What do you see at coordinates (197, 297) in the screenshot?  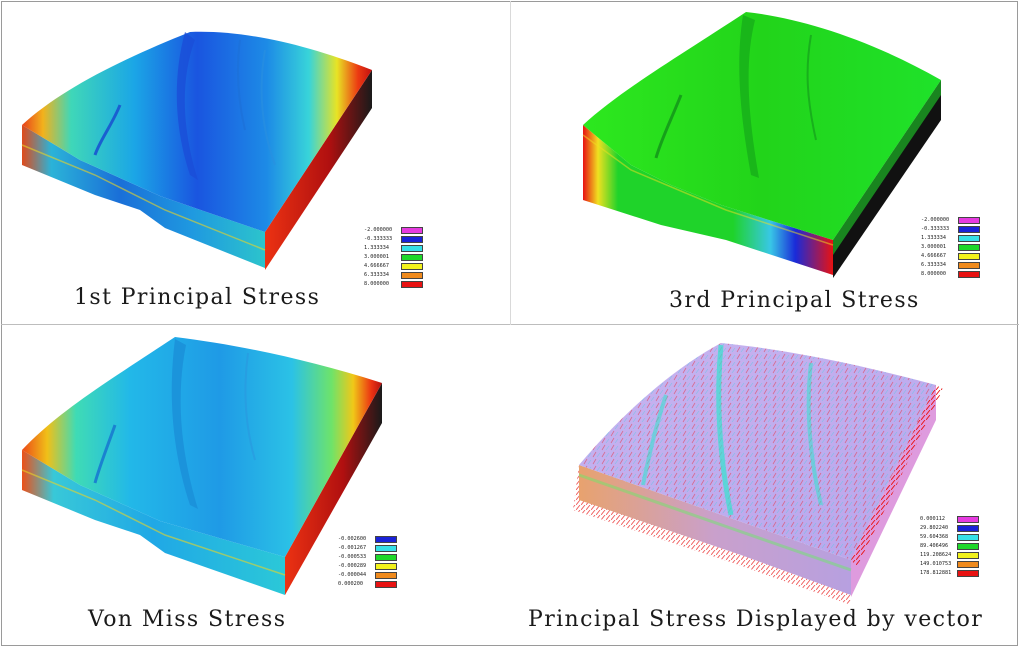 I see `caption: 1st Principal Stress` at bounding box center [197, 297].